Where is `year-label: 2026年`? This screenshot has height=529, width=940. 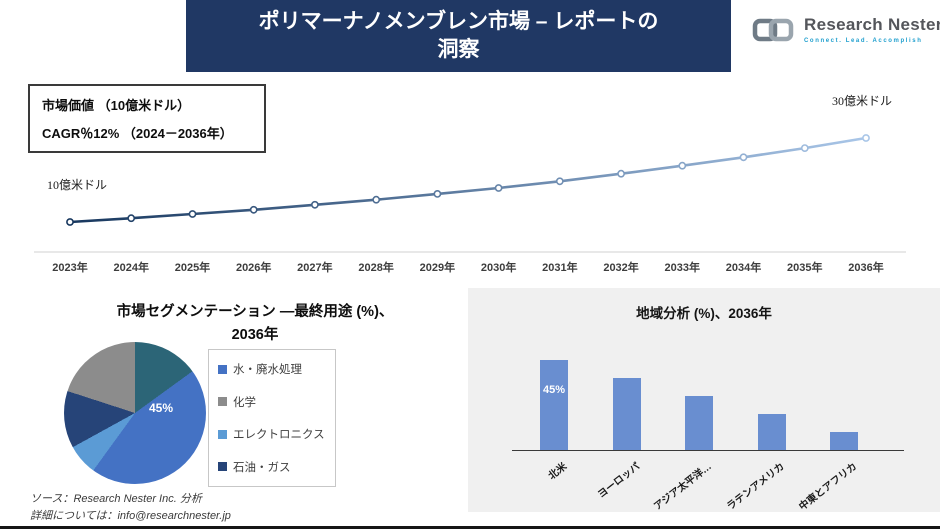
year-label: 2026年 is located at coordinates (253, 268).